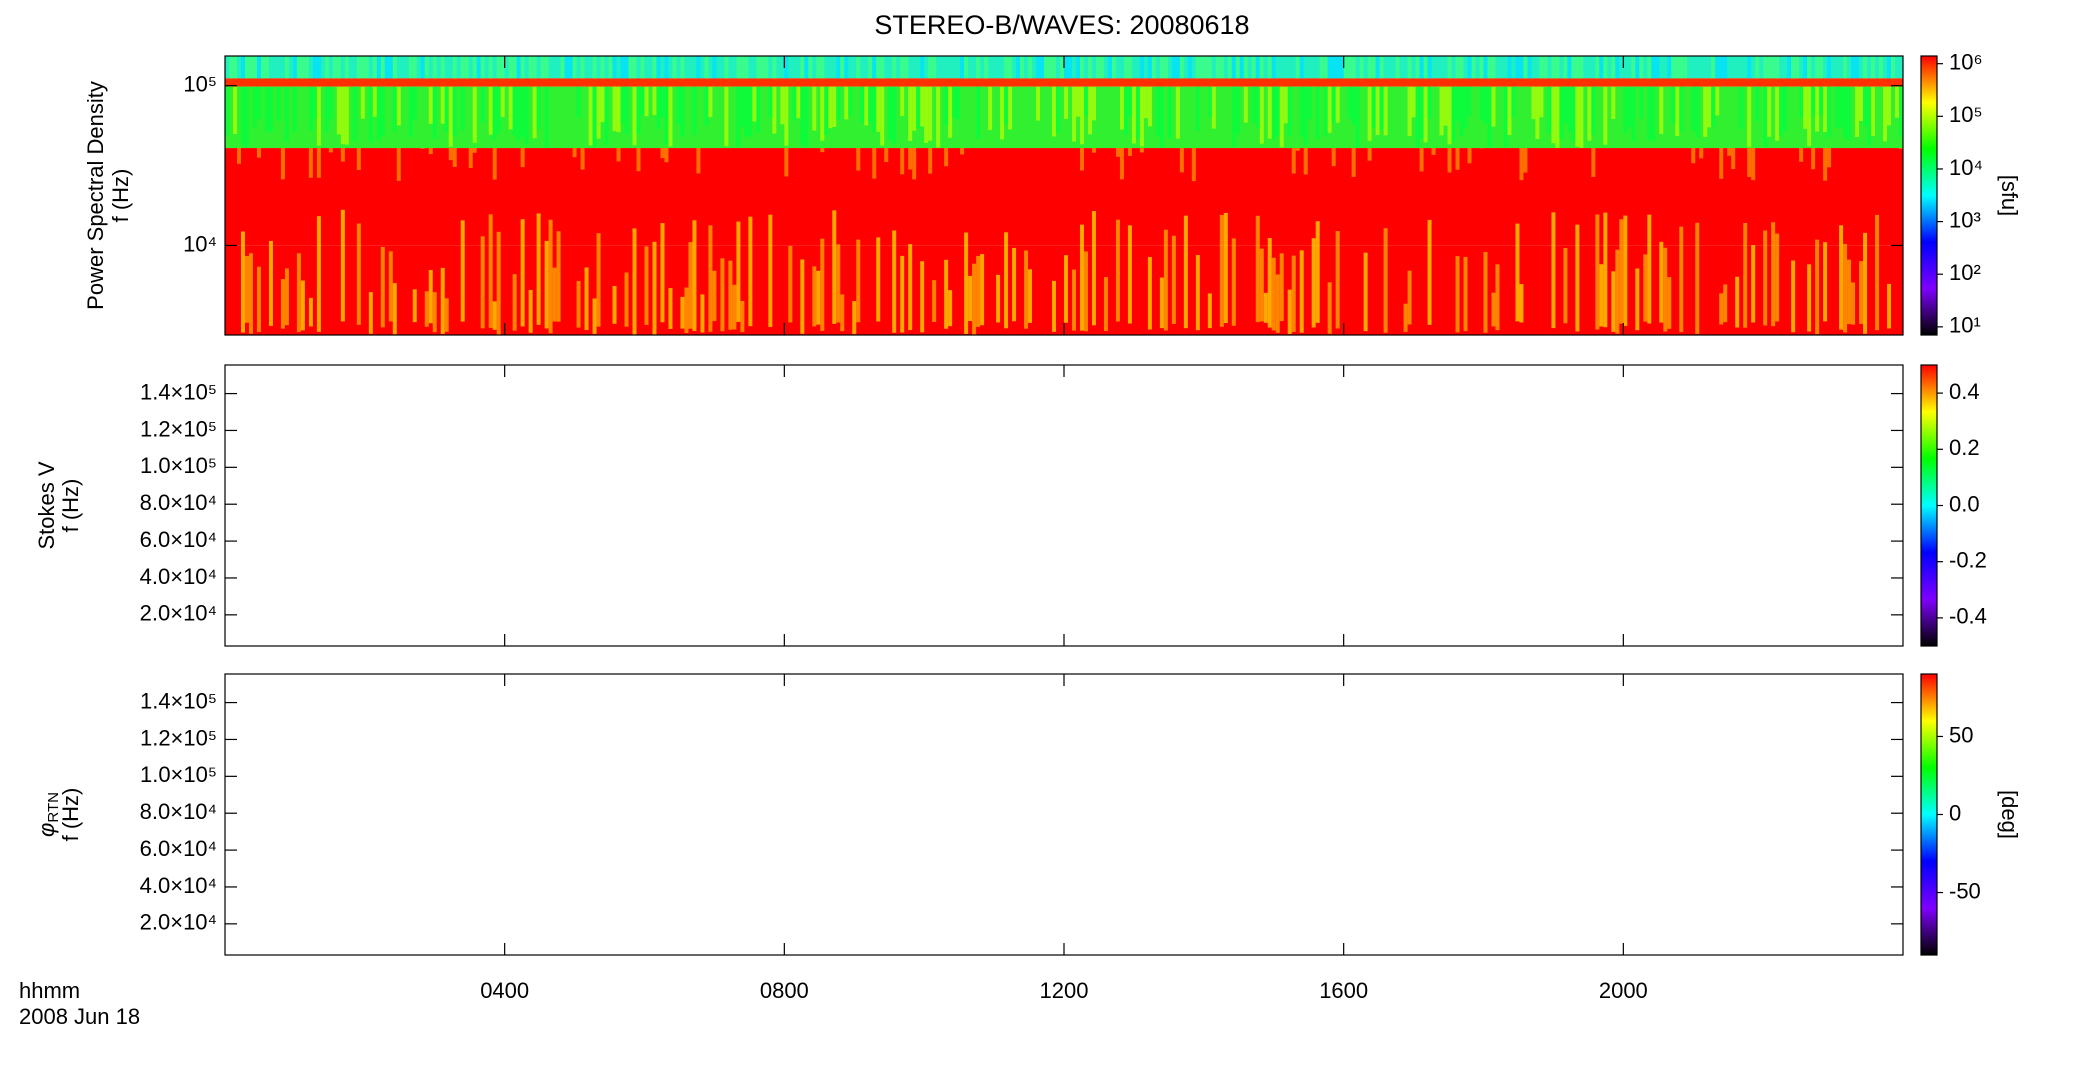 This screenshot has height=1080, width=2096. What do you see at coordinates (1964, 391) in the screenshot?
I see `colorbar-tick-label: 0.4` at bounding box center [1964, 391].